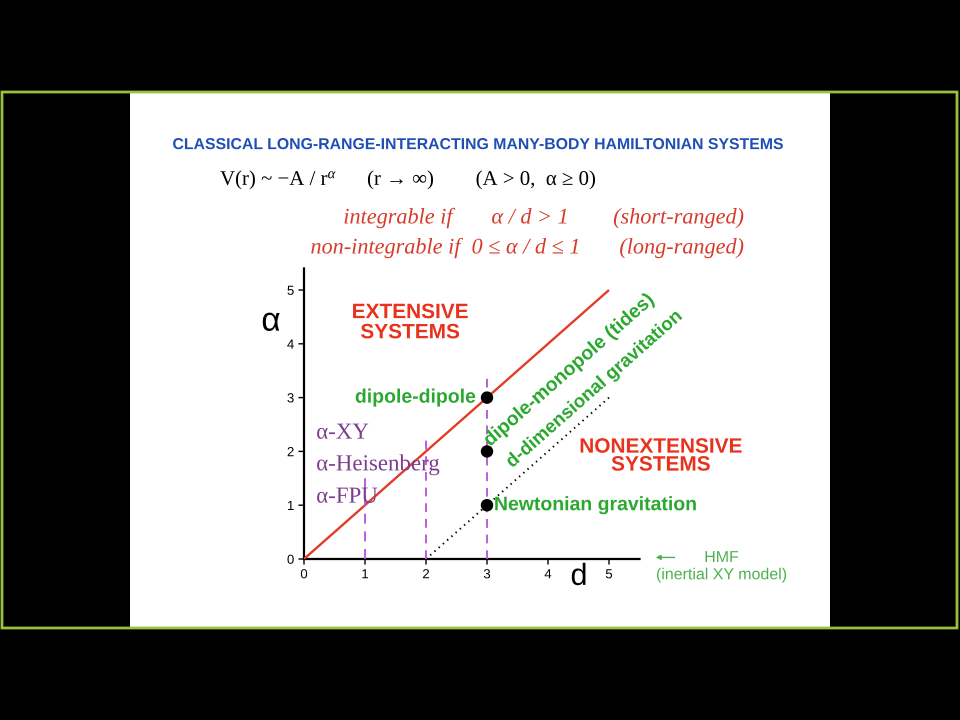 The image size is (960, 720). I want to click on text: integrable if α / d > 1 (short-ranged), so click(544, 218).